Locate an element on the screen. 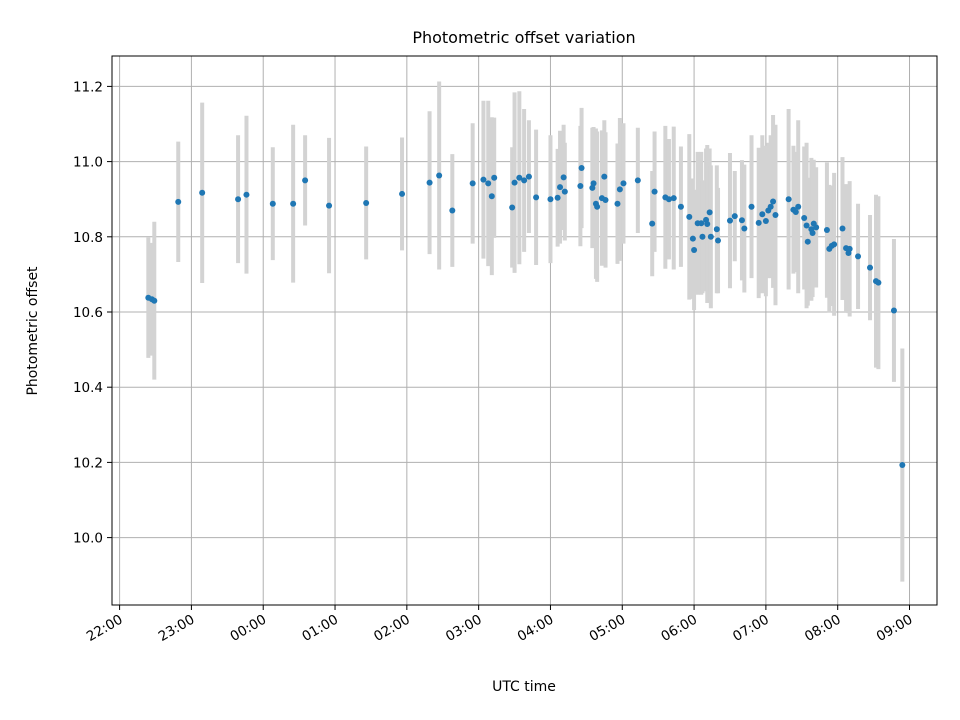  x-tick-label: 05:00 is located at coordinates (608, 628).